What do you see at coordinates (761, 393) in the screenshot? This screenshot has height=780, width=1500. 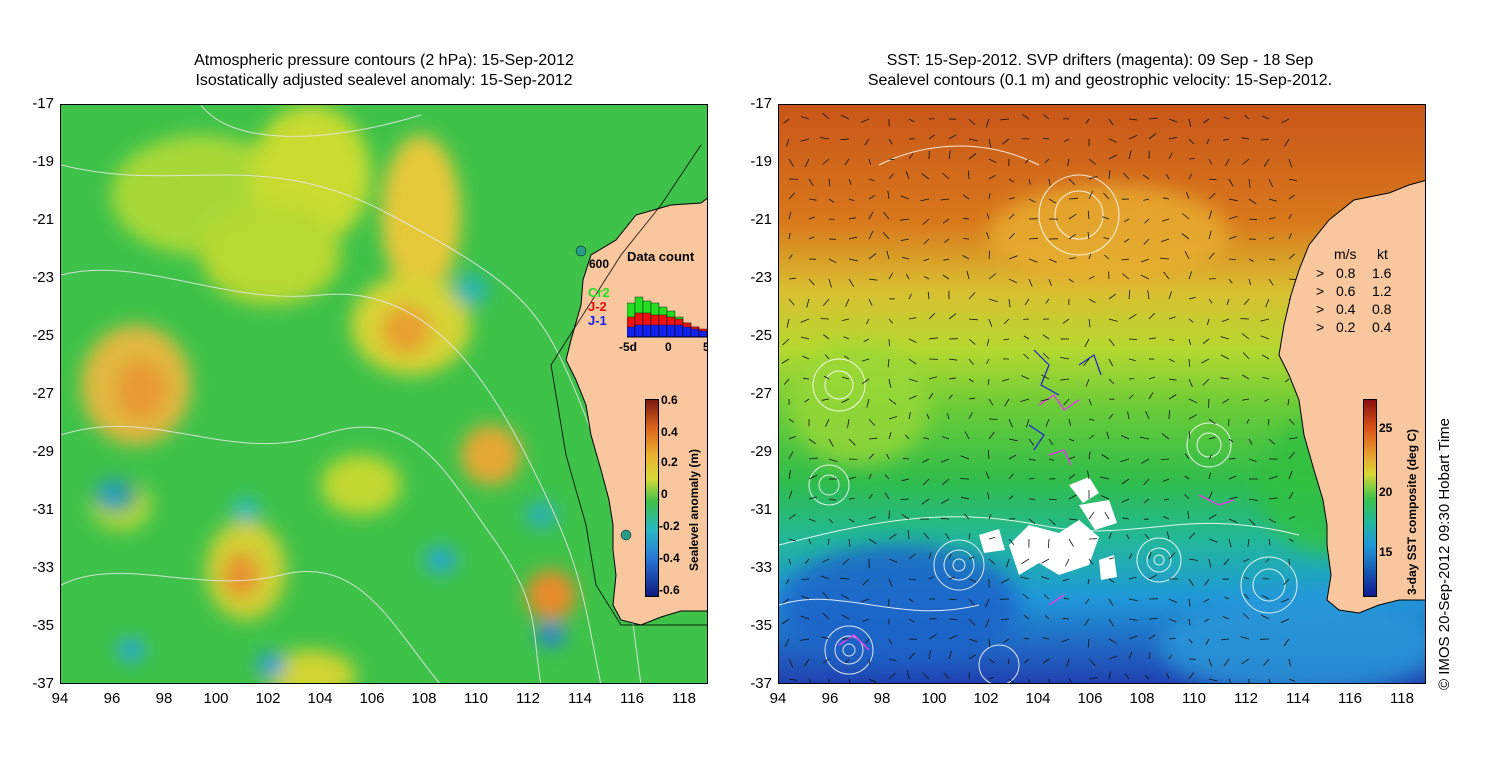 I see `right-ytick: -27` at bounding box center [761, 393].